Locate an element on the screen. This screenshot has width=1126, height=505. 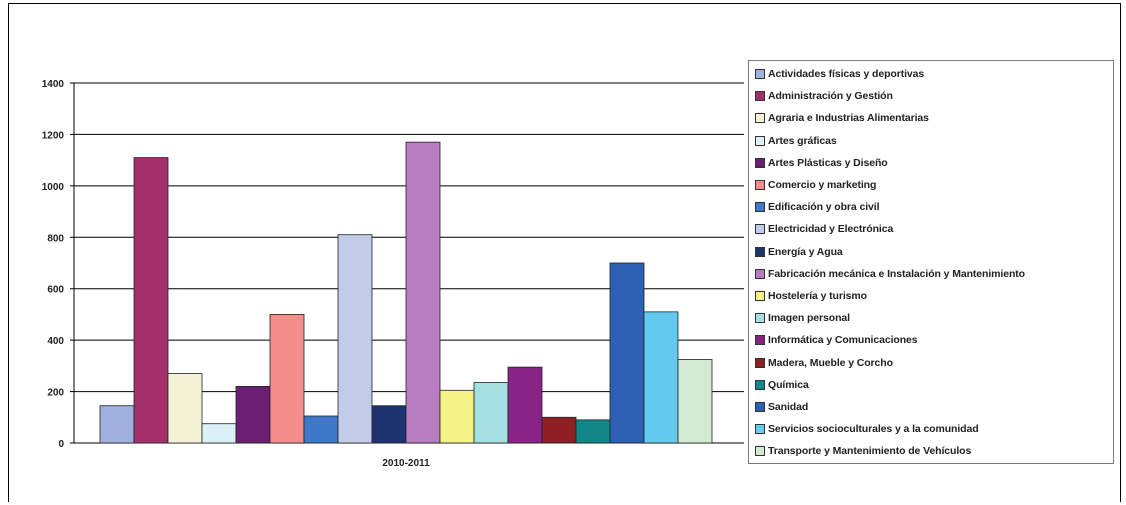
legend-label: Artes Plásticas y Diseño is located at coordinates (828, 162).